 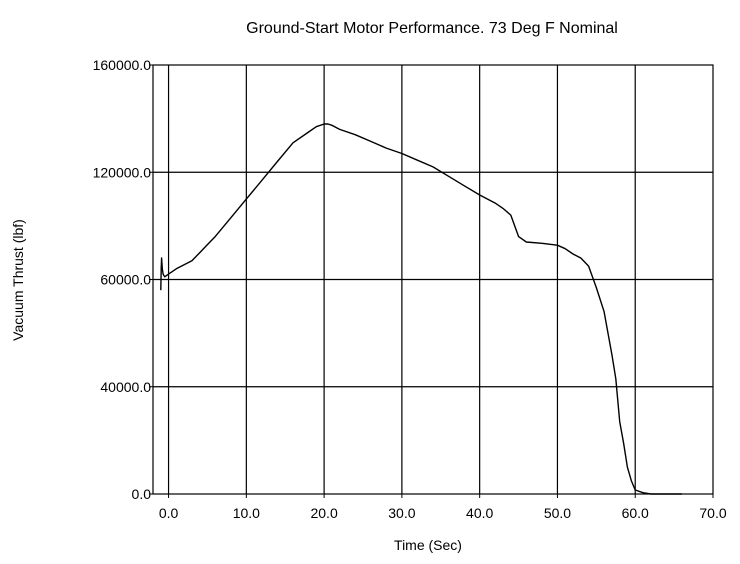 What do you see at coordinates (122, 65) in the screenshot?
I see `y-tick-label: 160000.0` at bounding box center [122, 65].